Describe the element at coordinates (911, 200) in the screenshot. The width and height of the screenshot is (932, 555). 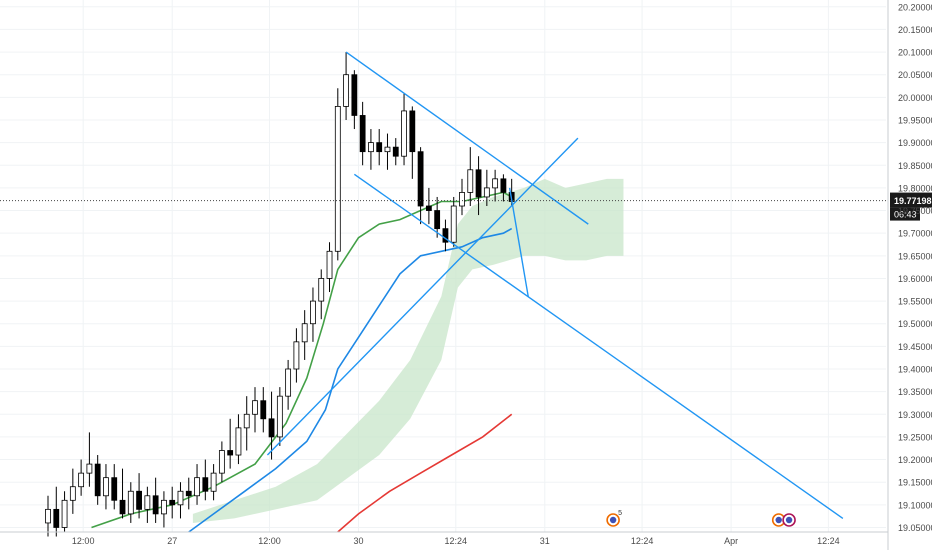
I see `last-price-label-bg` at that location.